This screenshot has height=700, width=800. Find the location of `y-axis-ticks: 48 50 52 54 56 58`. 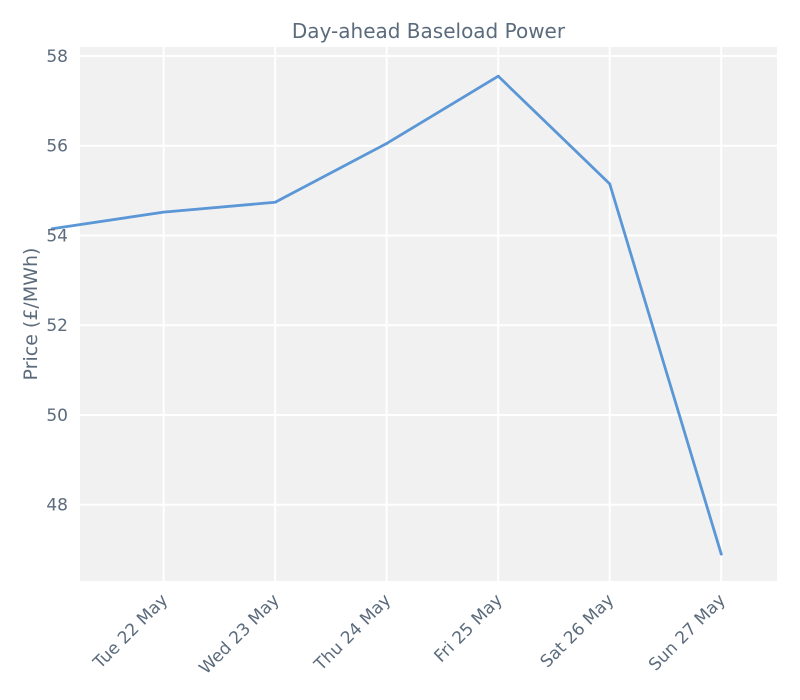

y-axis-ticks: 48 50 52 54 56 58 is located at coordinates (57, 281).